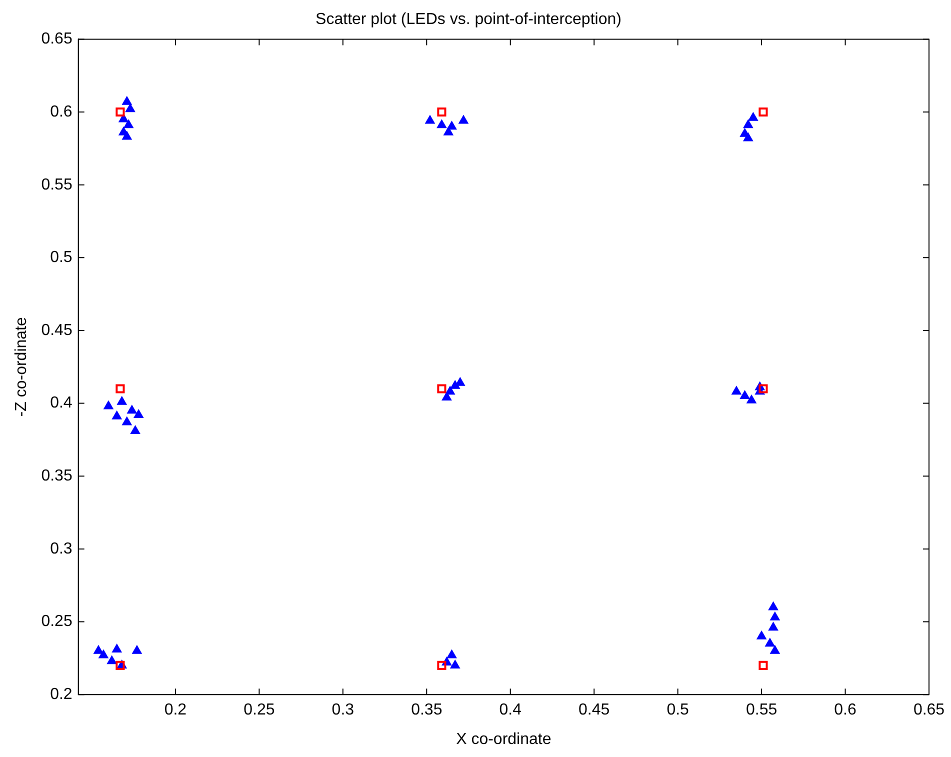 The width and height of the screenshot is (951, 757). Describe the element at coordinates (61, 403) in the screenshot. I see `y-tick-label: 0.4` at that location.